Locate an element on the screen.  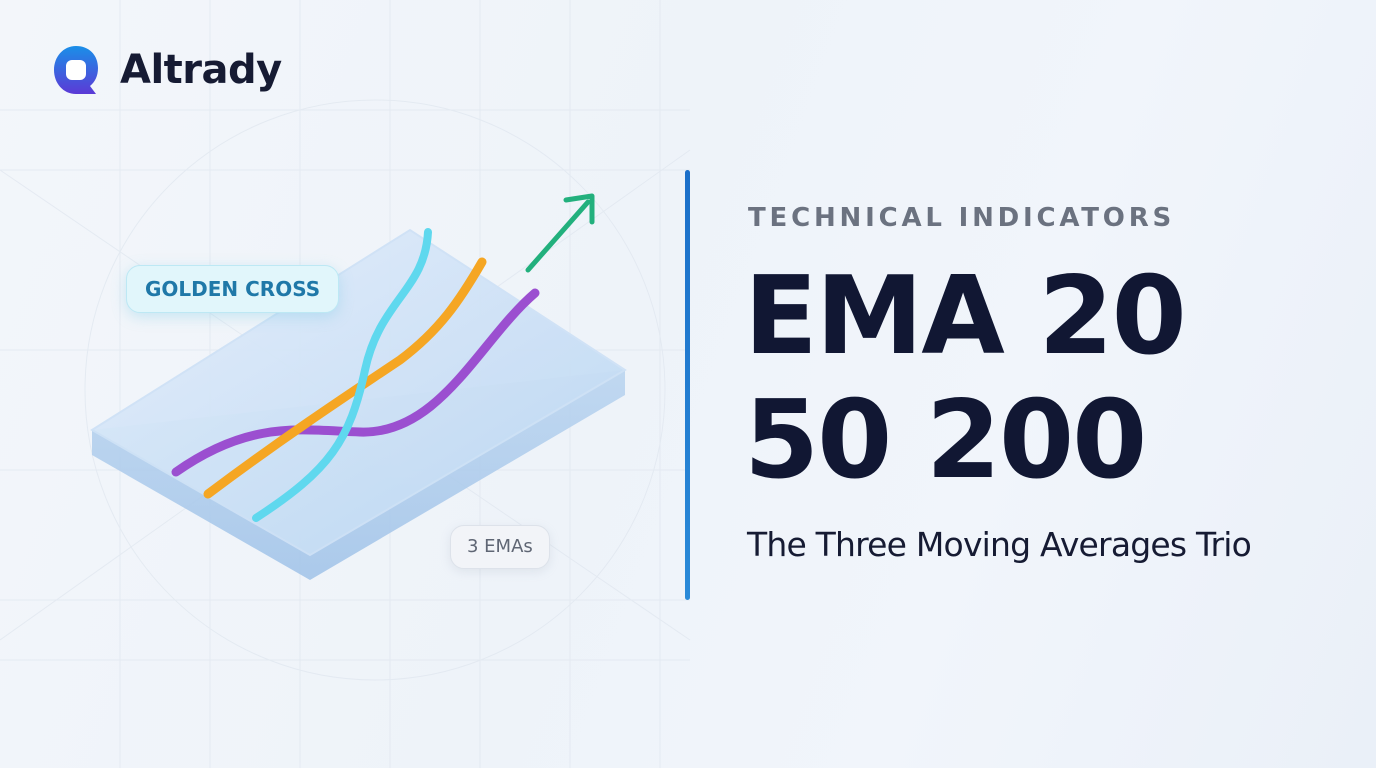
ema-50-line is located at coordinates (345, 378).